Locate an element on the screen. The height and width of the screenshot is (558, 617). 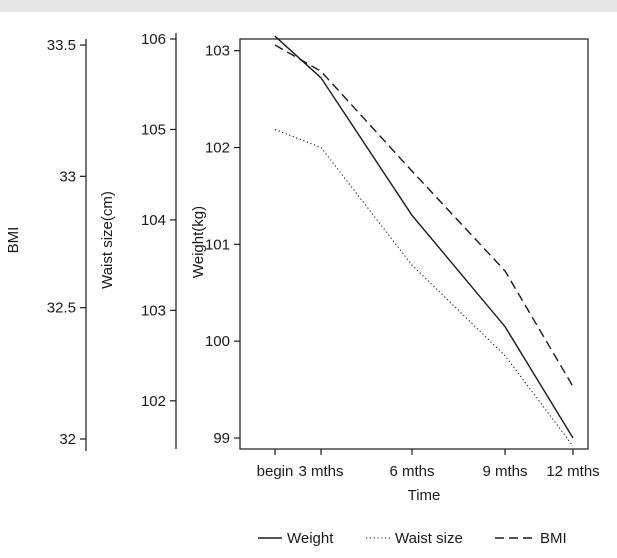
weight-tick-label: 99 is located at coordinates (221, 438).